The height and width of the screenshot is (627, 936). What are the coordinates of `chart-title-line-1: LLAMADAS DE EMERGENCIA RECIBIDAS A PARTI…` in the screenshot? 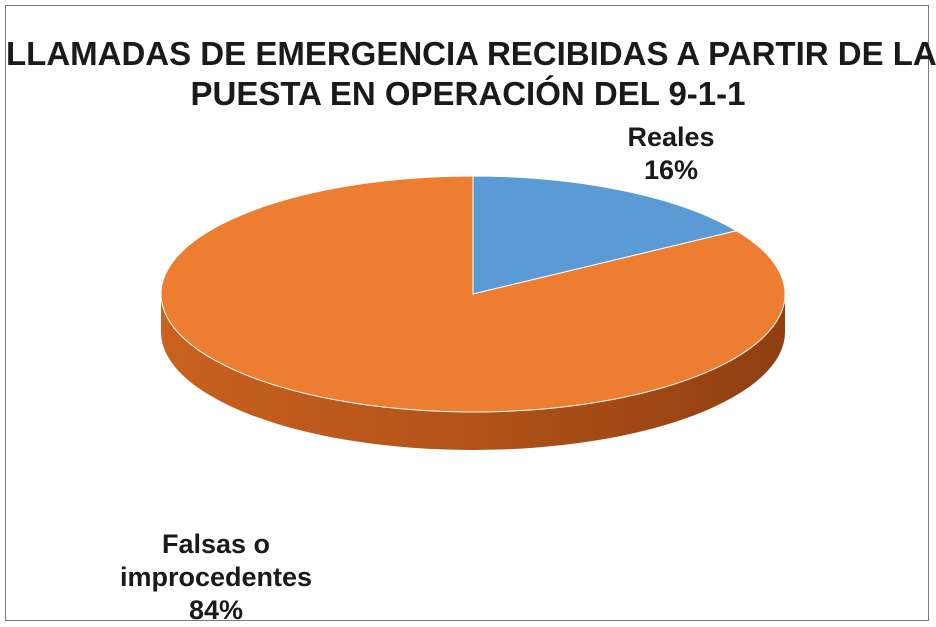 It's located at (471, 53).